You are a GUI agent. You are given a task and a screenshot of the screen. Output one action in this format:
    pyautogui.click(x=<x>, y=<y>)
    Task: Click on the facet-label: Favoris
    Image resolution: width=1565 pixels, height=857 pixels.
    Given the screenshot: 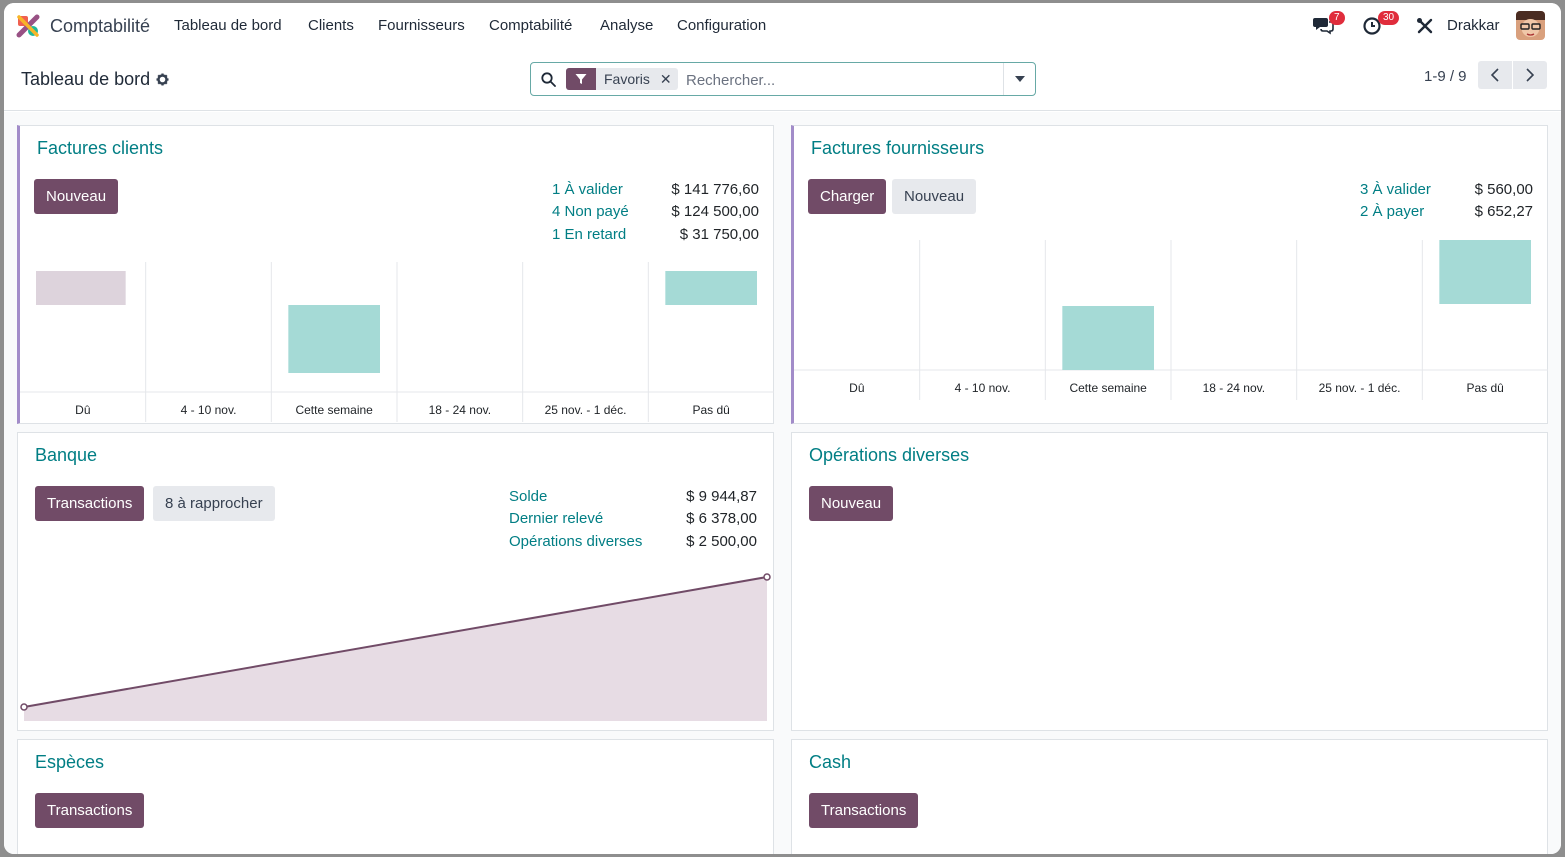 What is the action you would take?
    pyautogui.click(x=627, y=79)
    